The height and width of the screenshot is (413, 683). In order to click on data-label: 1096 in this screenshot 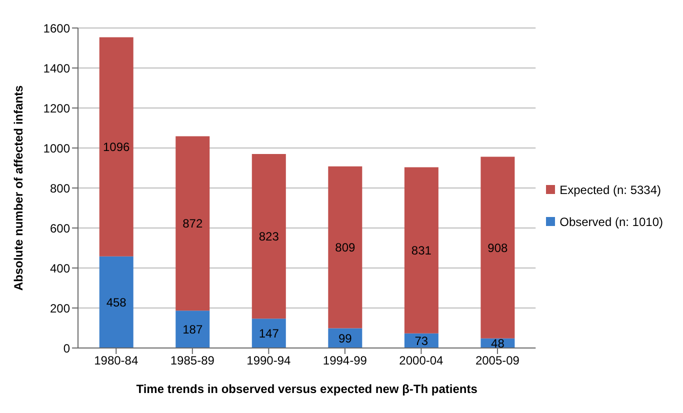, I will do `click(116, 147)`.